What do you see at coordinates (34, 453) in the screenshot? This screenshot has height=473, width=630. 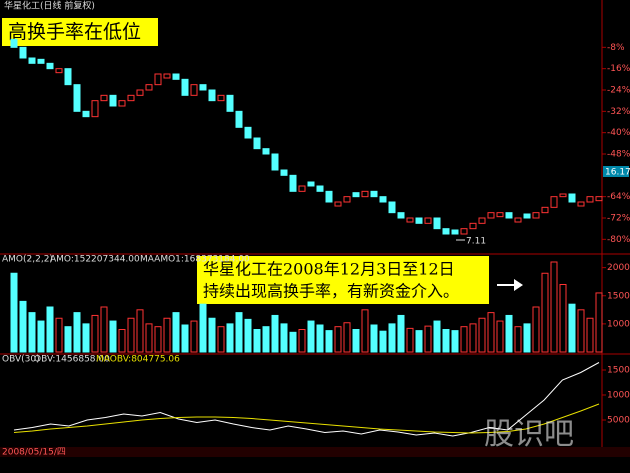 I see `date-label: 2008/05/15/四` at bounding box center [34, 453].